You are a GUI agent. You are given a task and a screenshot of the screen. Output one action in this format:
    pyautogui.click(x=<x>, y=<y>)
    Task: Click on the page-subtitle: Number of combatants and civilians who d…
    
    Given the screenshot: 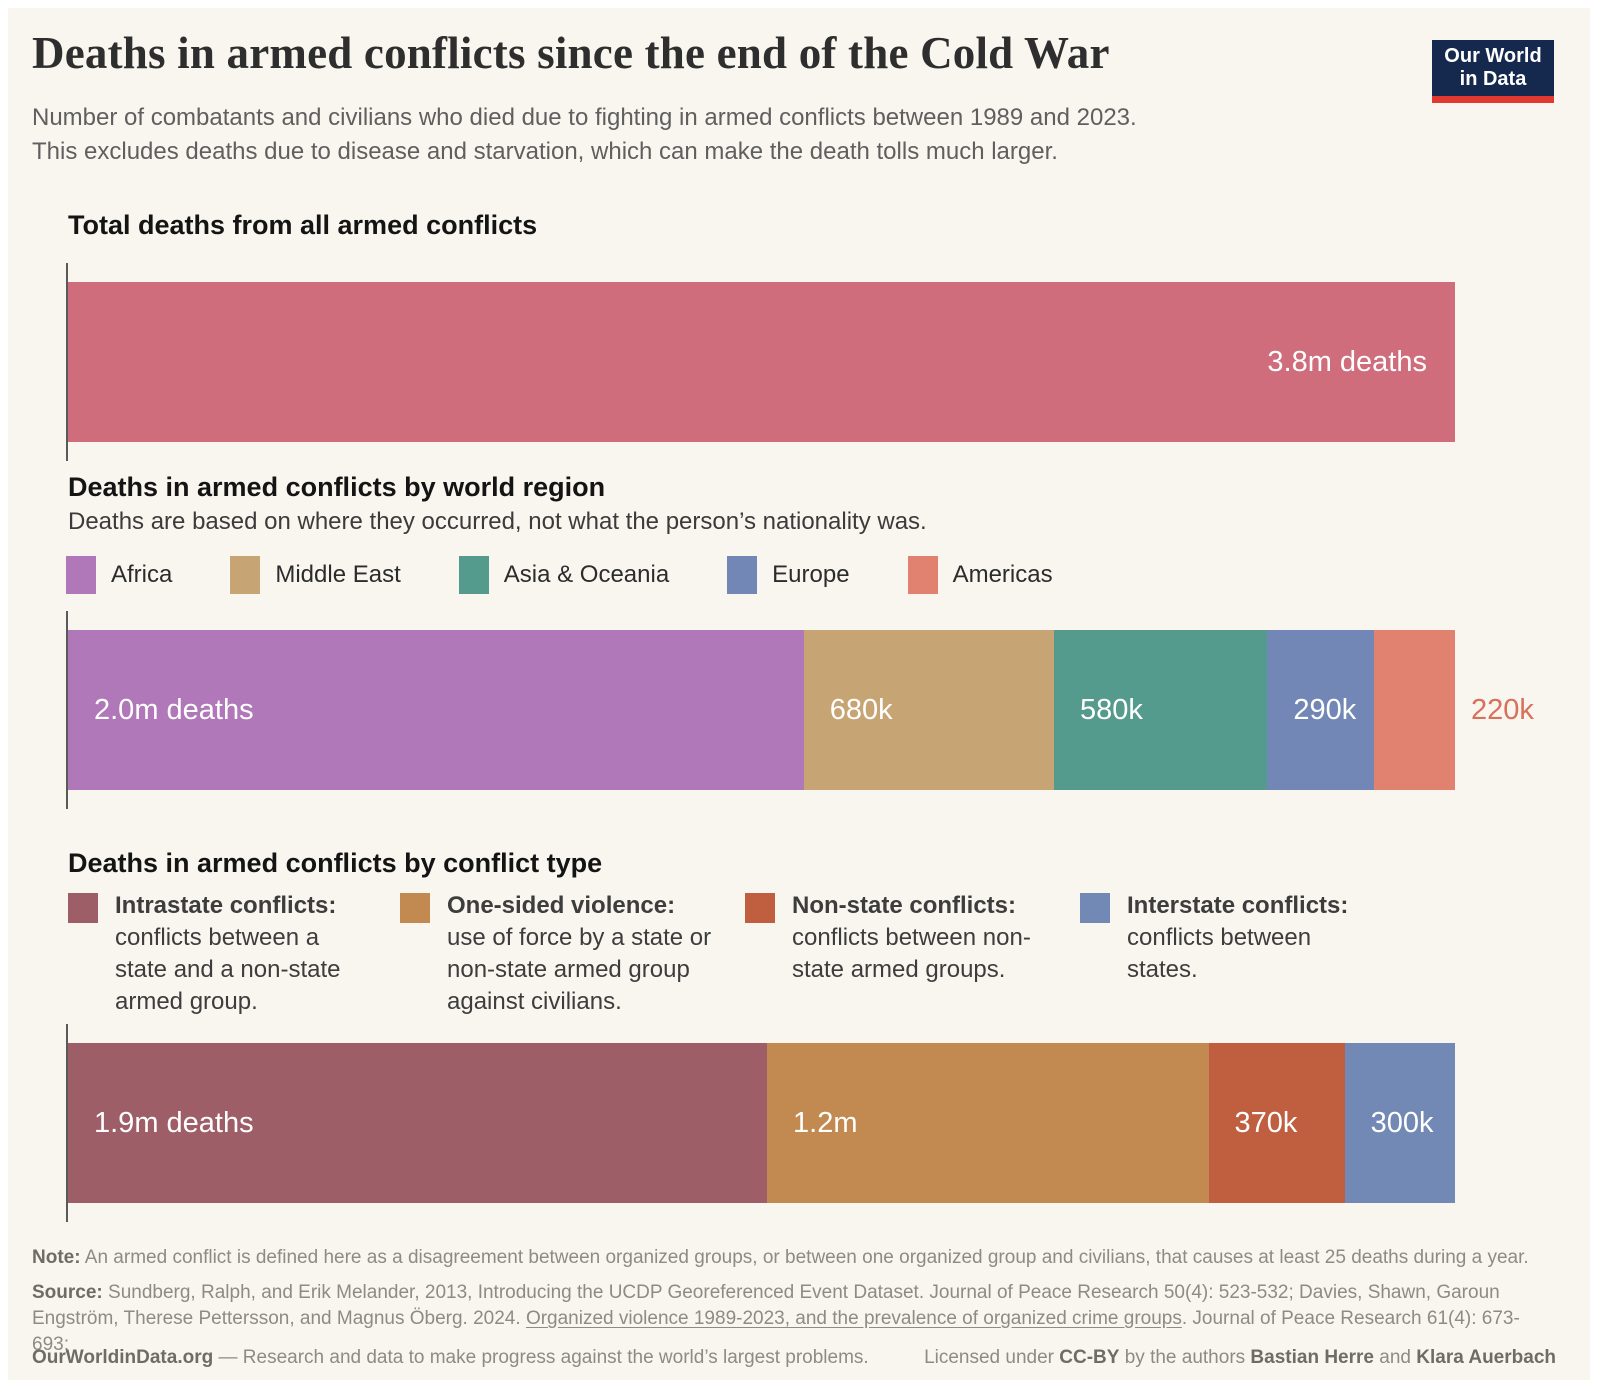 What is the action you would take?
    pyautogui.click(x=712, y=135)
    